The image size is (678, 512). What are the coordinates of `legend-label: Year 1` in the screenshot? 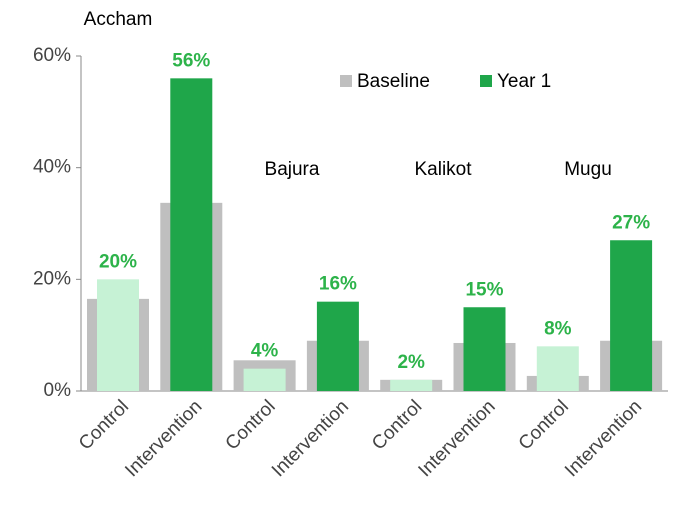 It's located at (524, 81).